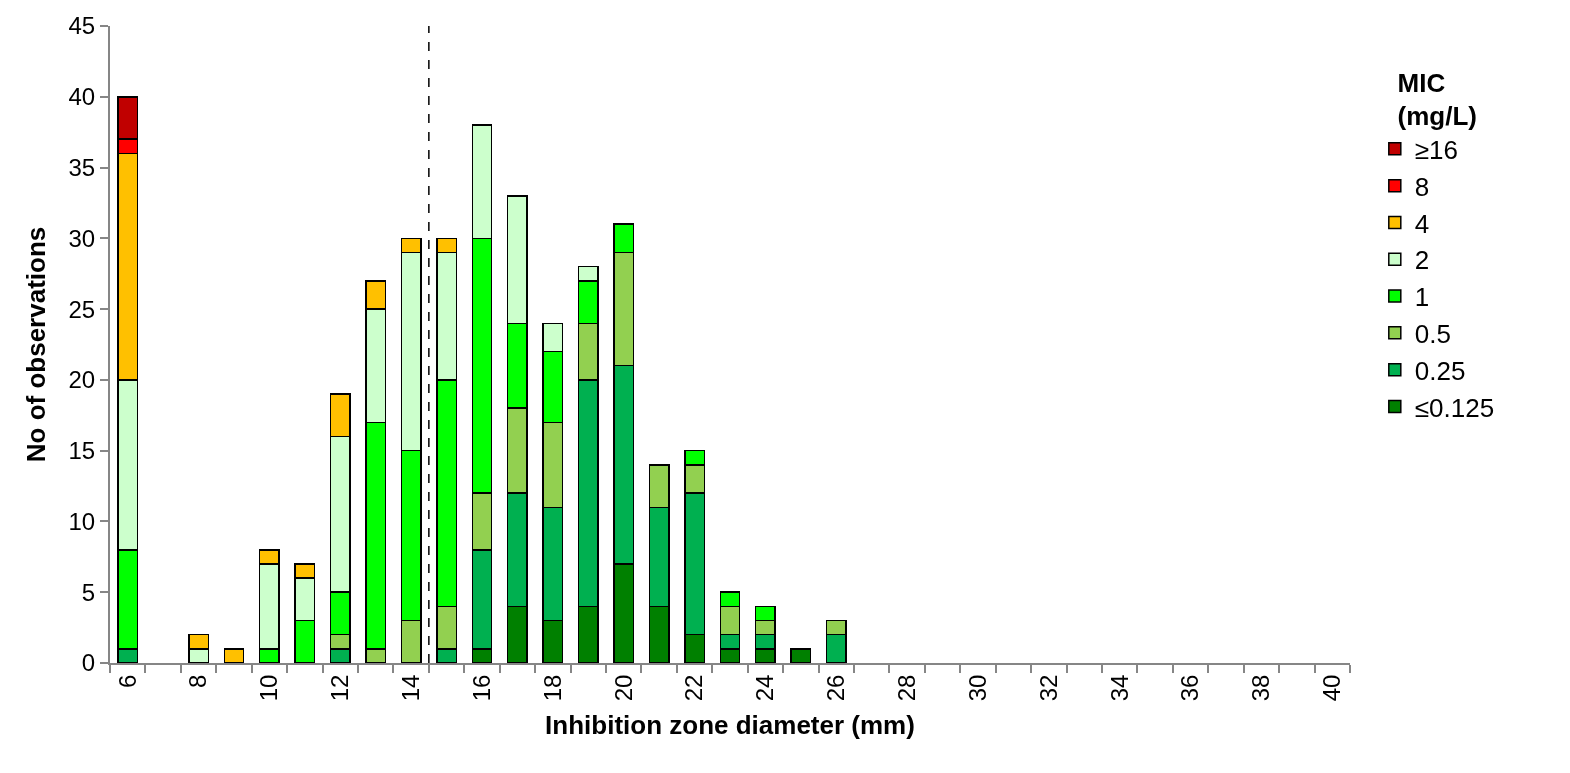  Describe the element at coordinates (1432, 333) in the screenshot. I see `legend-label: 0.5` at that location.